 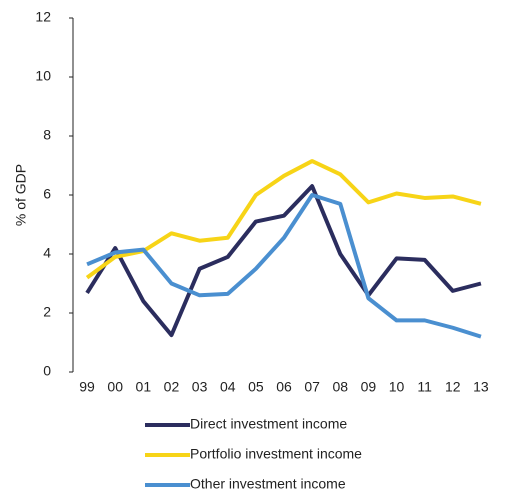 I want to click on x-tick-label: 00, so click(x=115, y=387).